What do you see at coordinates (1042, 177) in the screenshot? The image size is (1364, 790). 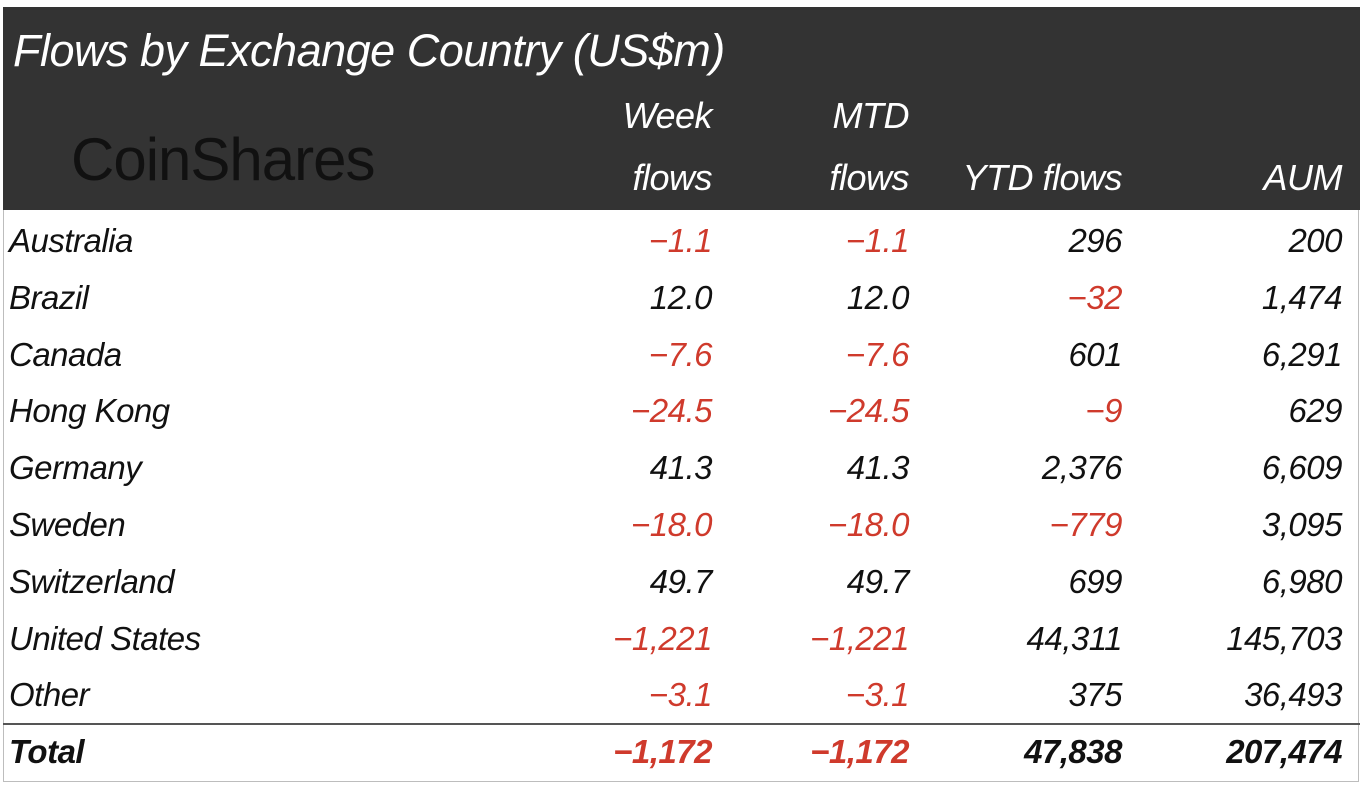 I see `column-header-ytd-flows: YTD flows` at bounding box center [1042, 177].